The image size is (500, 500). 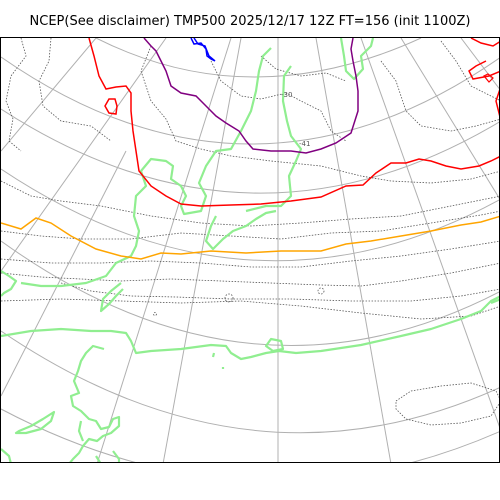 What do you see at coordinates (304, 144) in the screenshot?
I see `contour-label: -41` at bounding box center [304, 144].